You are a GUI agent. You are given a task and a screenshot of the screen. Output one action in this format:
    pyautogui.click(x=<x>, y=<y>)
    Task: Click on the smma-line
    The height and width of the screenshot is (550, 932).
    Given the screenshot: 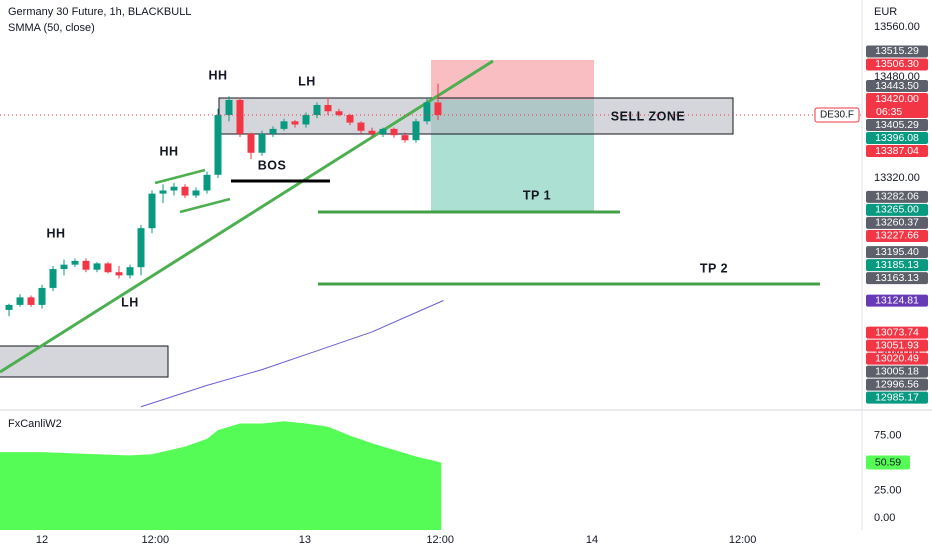 What is the action you would take?
    pyautogui.click(x=292, y=354)
    